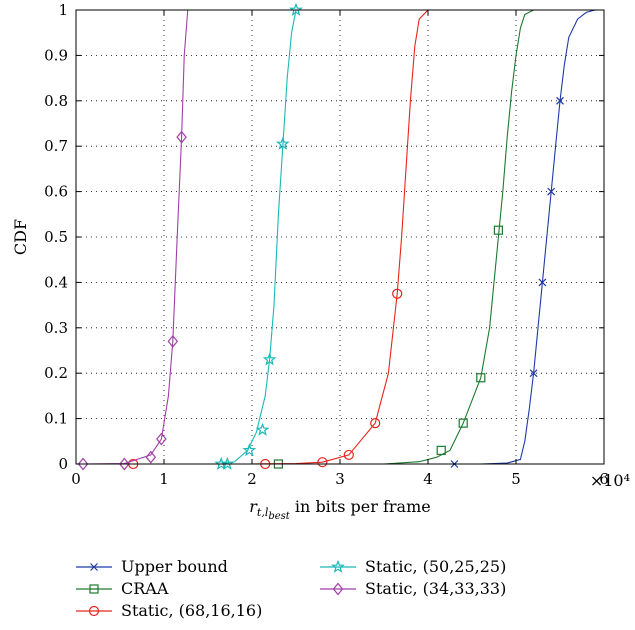 The height and width of the screenshot is (630, 635). What do you see at coordinates (191, 610) in the screenshot?
I see `legend-label: Static, (68,16,16)` at bounding box center [191, 610].